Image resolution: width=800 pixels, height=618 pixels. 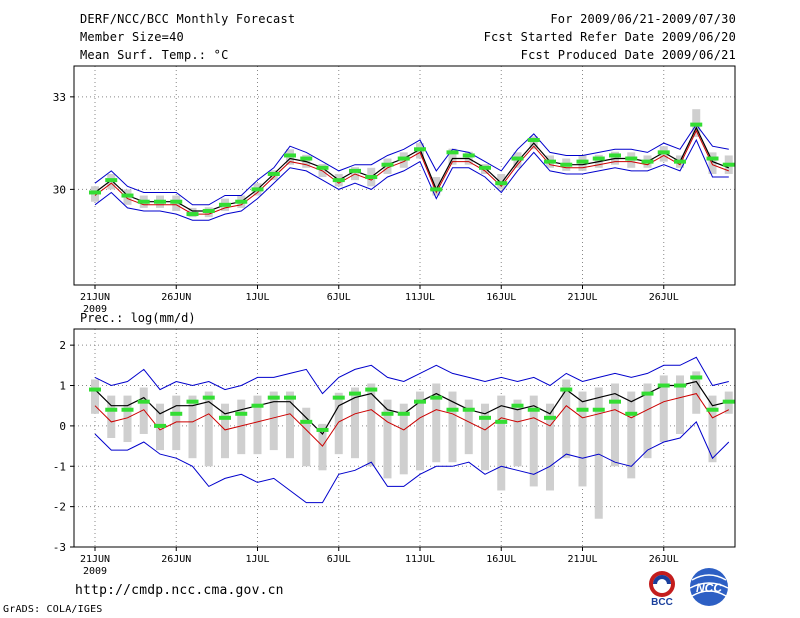 I want to click on temp-center-line, so click(x=411, y=172).